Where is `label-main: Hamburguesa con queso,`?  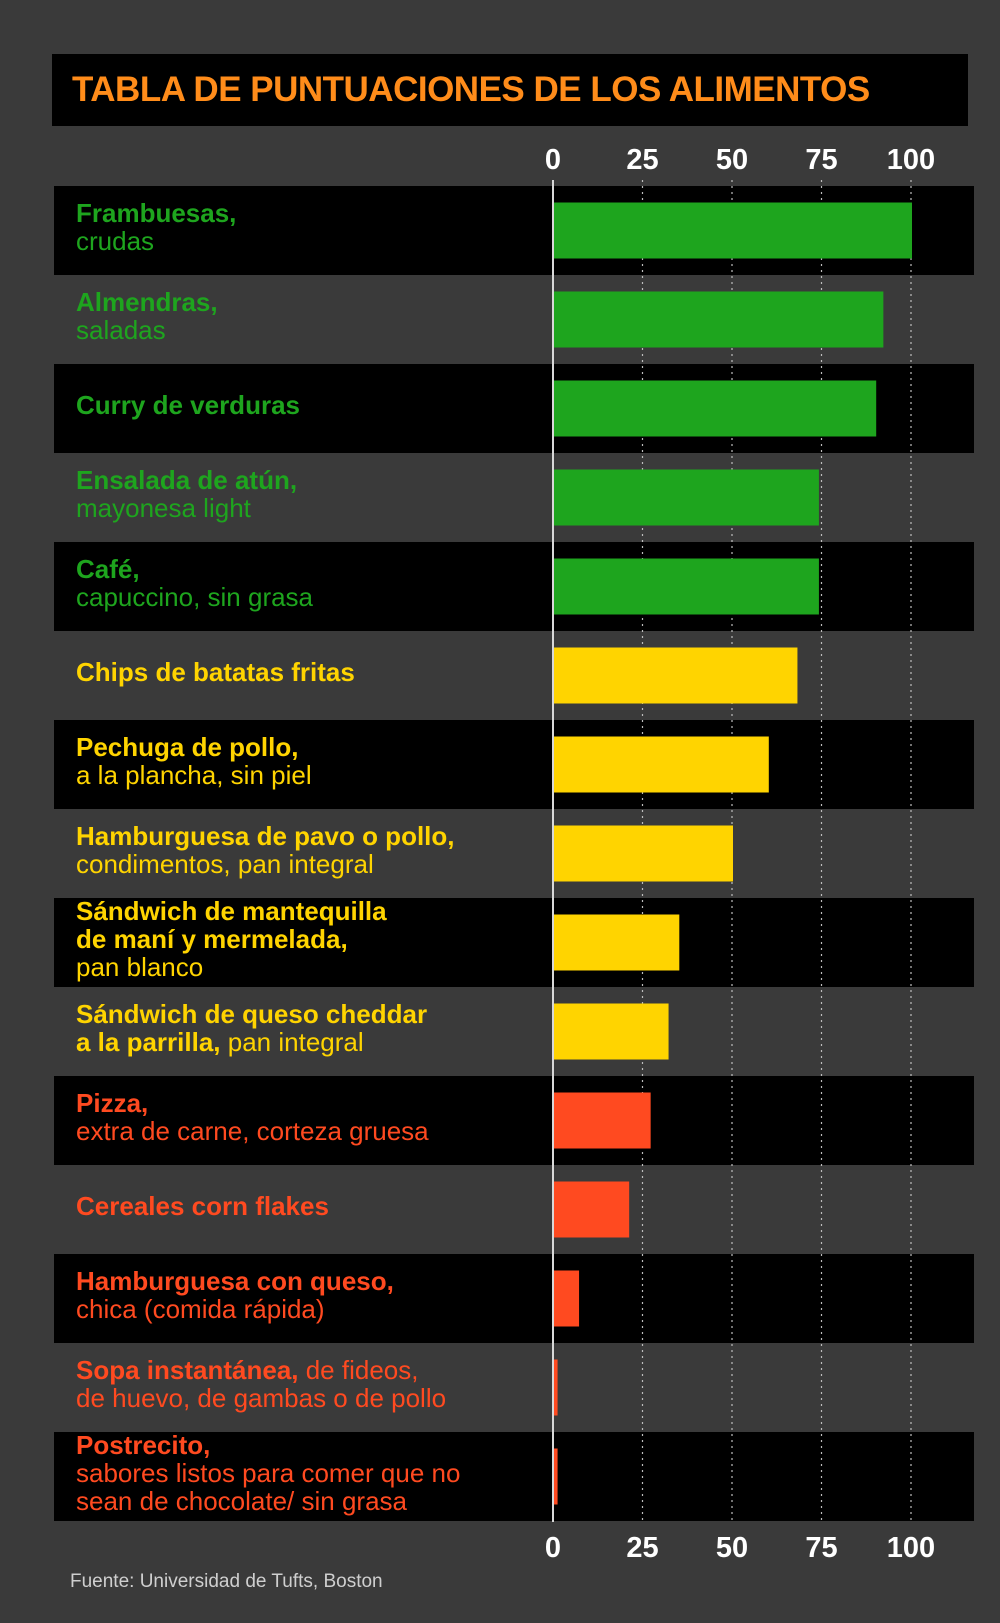 label-main: Hamburguesa con queso, is located at coordinates (235, 1280).